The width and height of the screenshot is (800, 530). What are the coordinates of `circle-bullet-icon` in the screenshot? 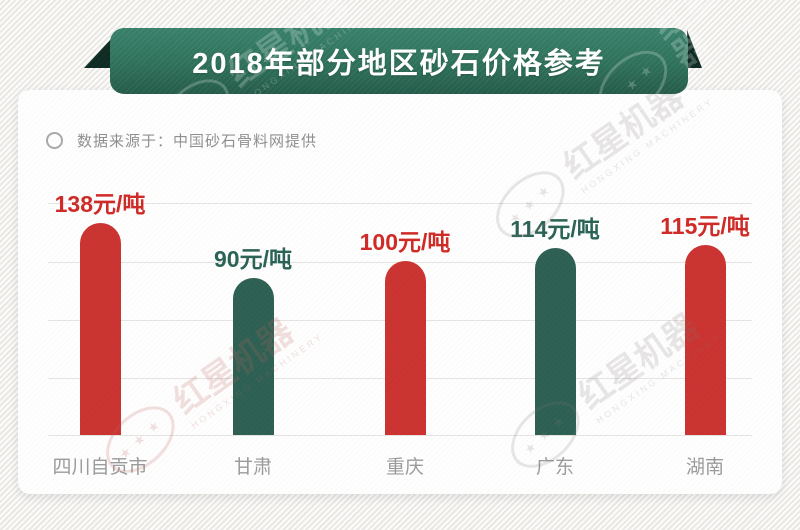 It's located at (54, 140).